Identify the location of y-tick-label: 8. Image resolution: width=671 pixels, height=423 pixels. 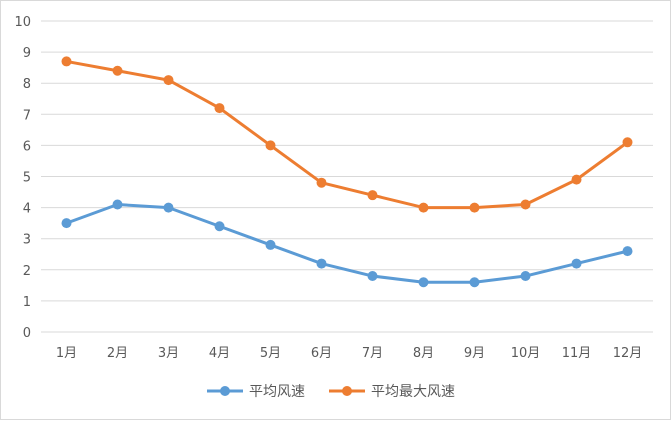
(27, 84).